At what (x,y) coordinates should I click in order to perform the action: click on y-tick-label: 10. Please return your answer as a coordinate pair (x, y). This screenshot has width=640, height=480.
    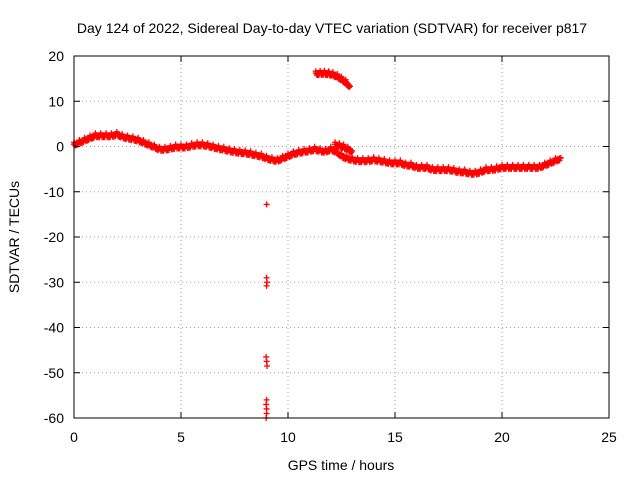
    Looking at the image, I should click on (56, 101).